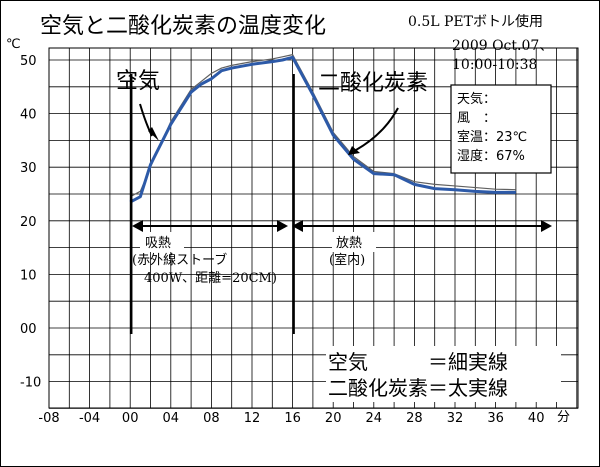  Describe the element at coordinates (333, 418) in the screenshot. I see `x-tick-label: 20` at that location.